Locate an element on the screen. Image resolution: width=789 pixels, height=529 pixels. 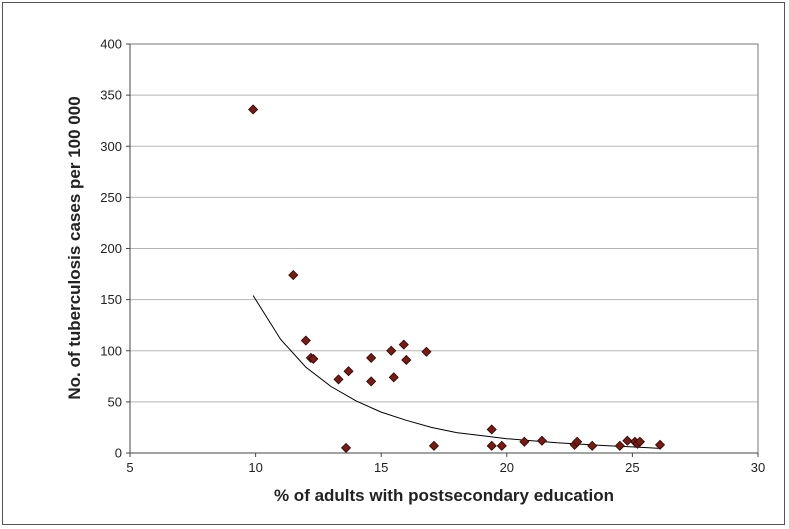
x-tick-label: 20 is located at coordinates (507, 467).